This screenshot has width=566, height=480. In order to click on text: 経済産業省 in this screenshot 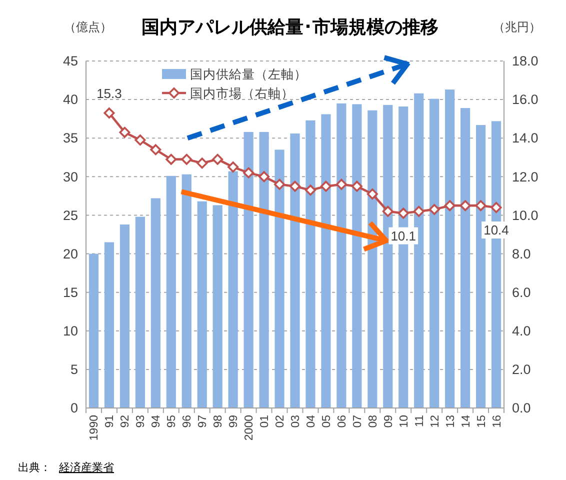, I will do `click(86, 467)`.